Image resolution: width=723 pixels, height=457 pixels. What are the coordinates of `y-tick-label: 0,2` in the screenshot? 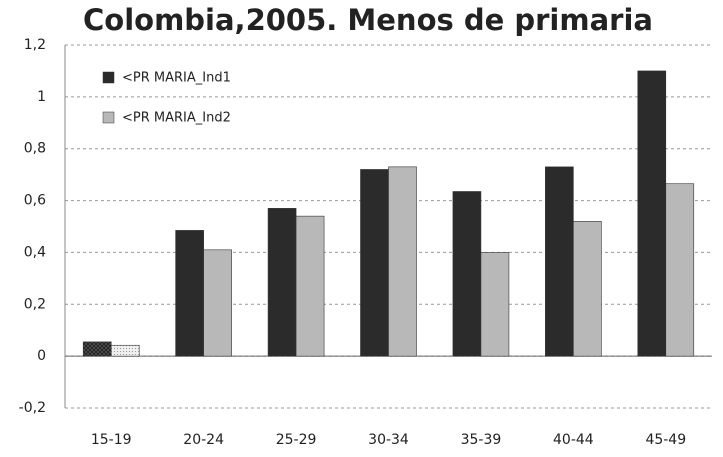 It's located at (35, 304).